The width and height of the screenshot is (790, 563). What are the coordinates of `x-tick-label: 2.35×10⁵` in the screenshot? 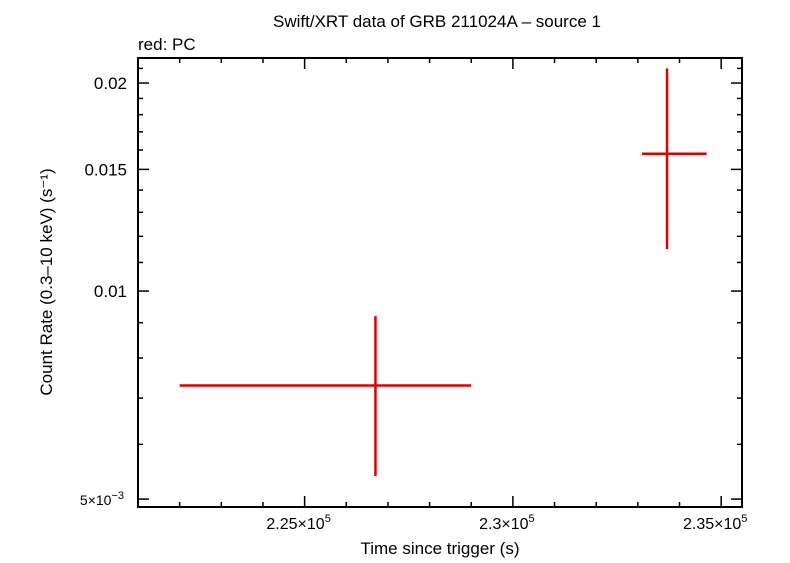 It's located at (715, 523).